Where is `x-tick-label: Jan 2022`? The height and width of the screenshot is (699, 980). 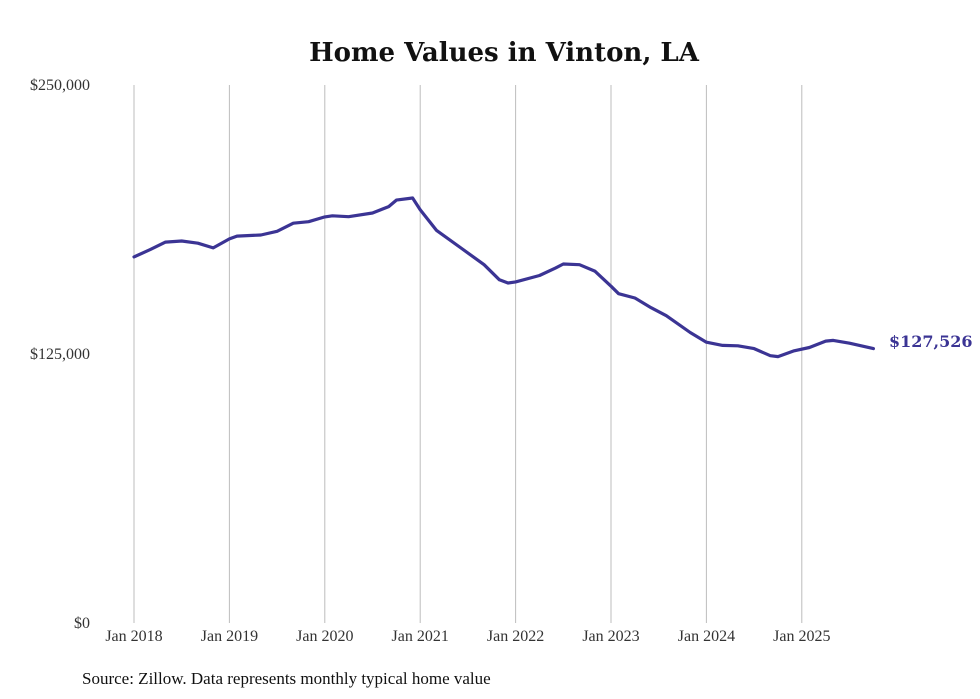
x-tick-label: Jan 2022 is located at coordinates (515, 636).